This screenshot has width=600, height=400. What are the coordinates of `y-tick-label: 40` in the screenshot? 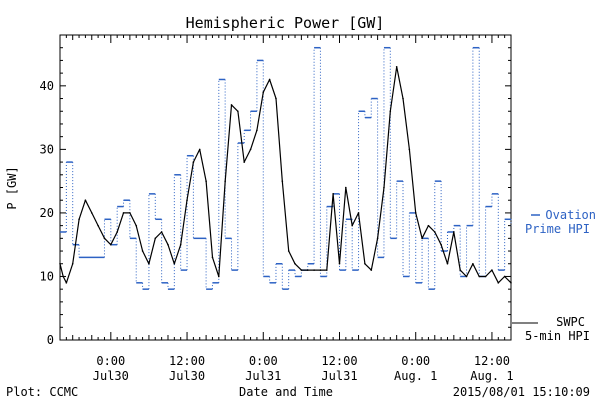 It's located at (47, 86).